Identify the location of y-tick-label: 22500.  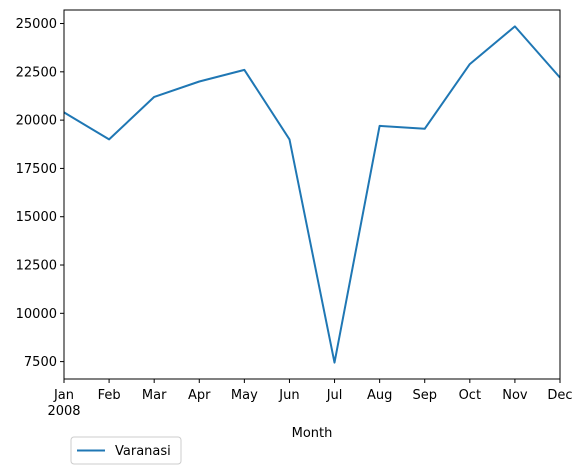
(36, 72).